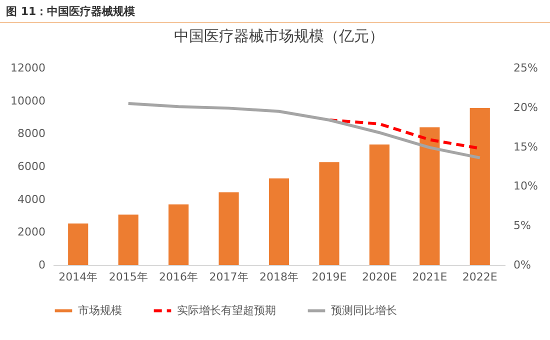  What do you see at coordinates (128, 277) in the screenshot?
I see `x-tick-label: 2015年` at bounding box center [128, 277].